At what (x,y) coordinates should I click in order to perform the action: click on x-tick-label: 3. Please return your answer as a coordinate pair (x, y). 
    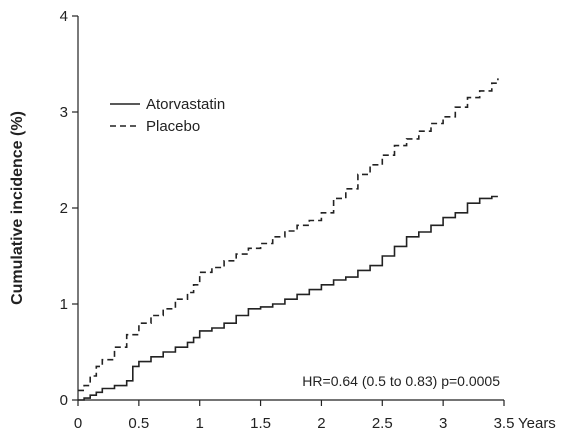
    Looking at the image, I should click on (443, 423).